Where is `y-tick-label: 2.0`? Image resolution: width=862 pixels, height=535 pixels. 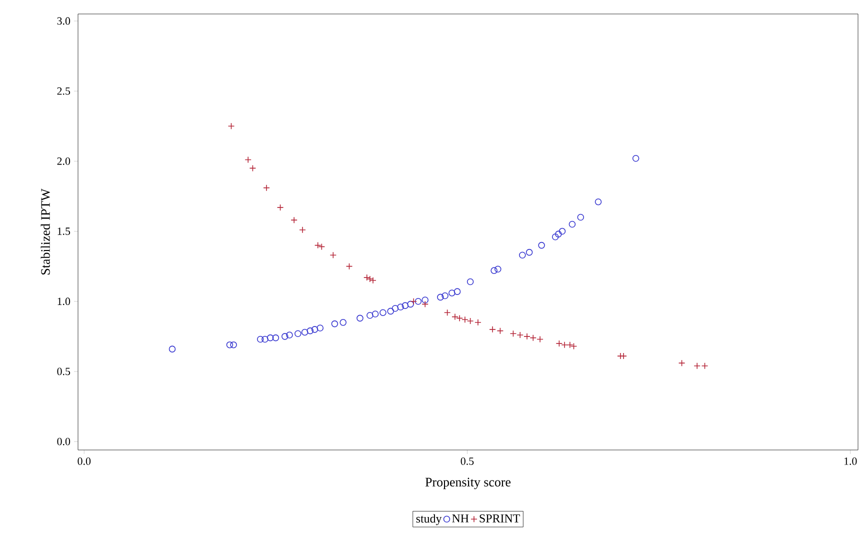
y-tick-label: 2.0 is located at coordinates (63, 161).